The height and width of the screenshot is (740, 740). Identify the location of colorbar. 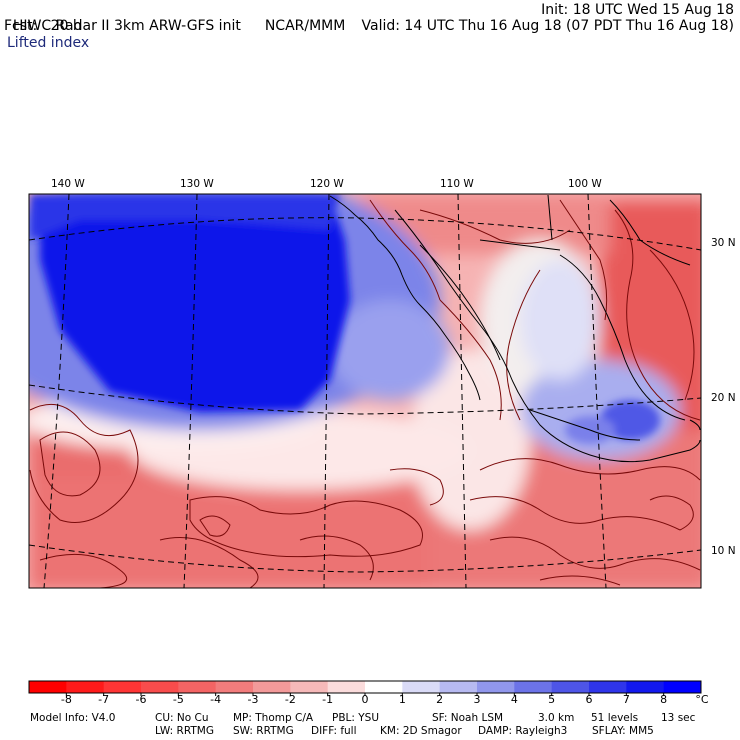
(365, 688).